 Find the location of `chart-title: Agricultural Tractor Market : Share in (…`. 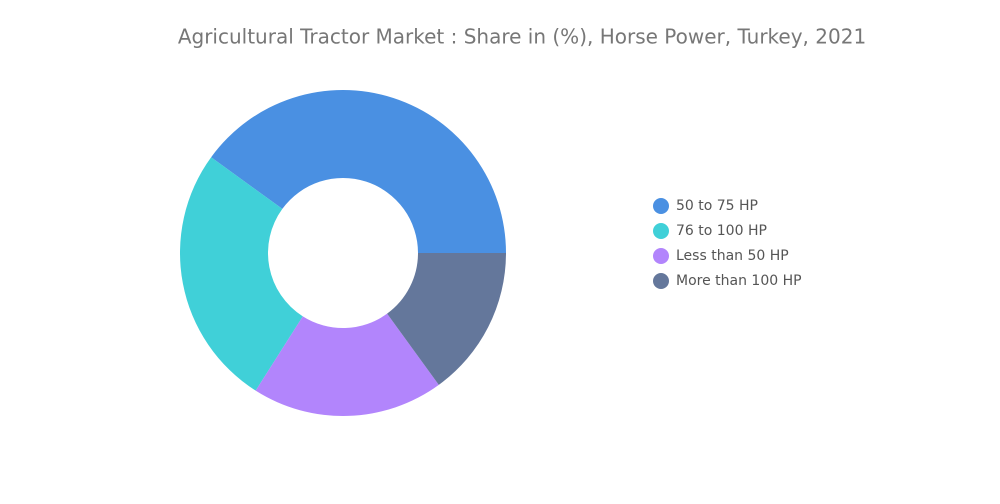

chart-title: Agricultural Tractor Market : Share in (… is located at coordinates (522, 37).